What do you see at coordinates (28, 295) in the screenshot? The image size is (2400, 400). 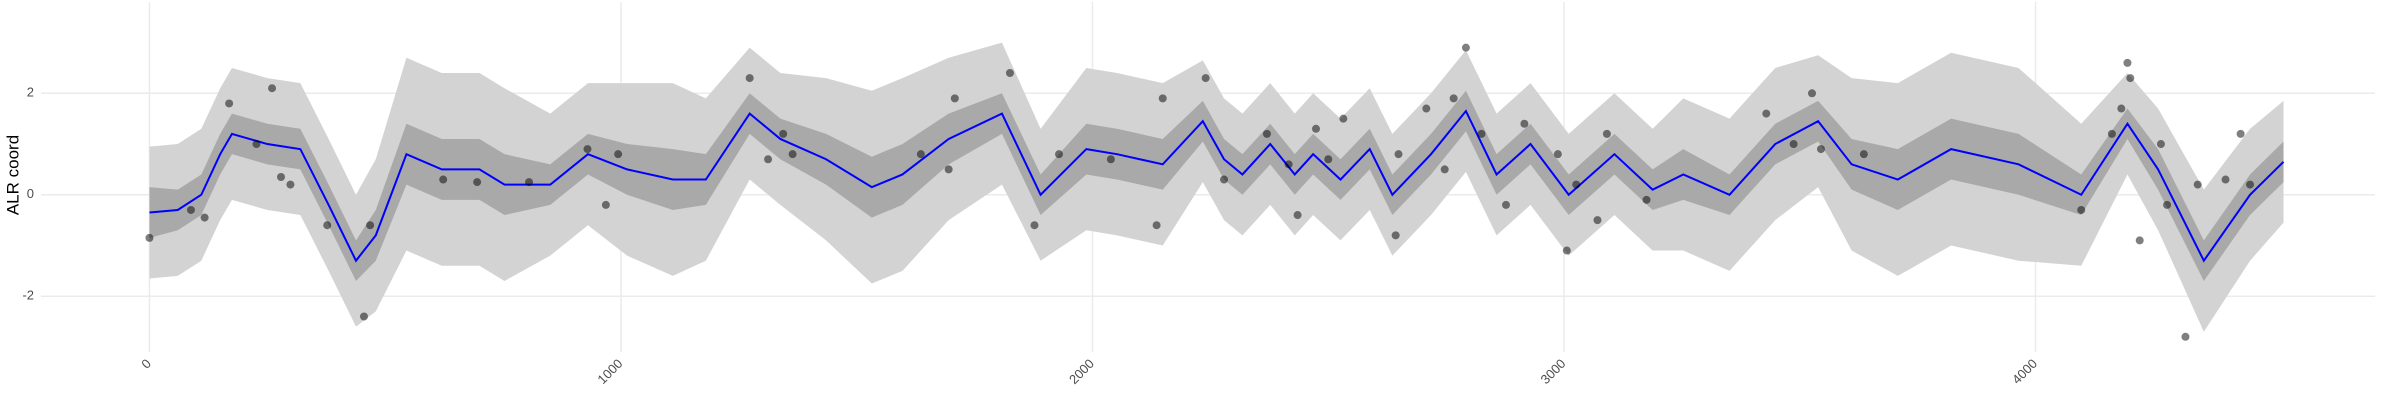 I see `y-tick-label: -2` at bounding box center [28, 295].